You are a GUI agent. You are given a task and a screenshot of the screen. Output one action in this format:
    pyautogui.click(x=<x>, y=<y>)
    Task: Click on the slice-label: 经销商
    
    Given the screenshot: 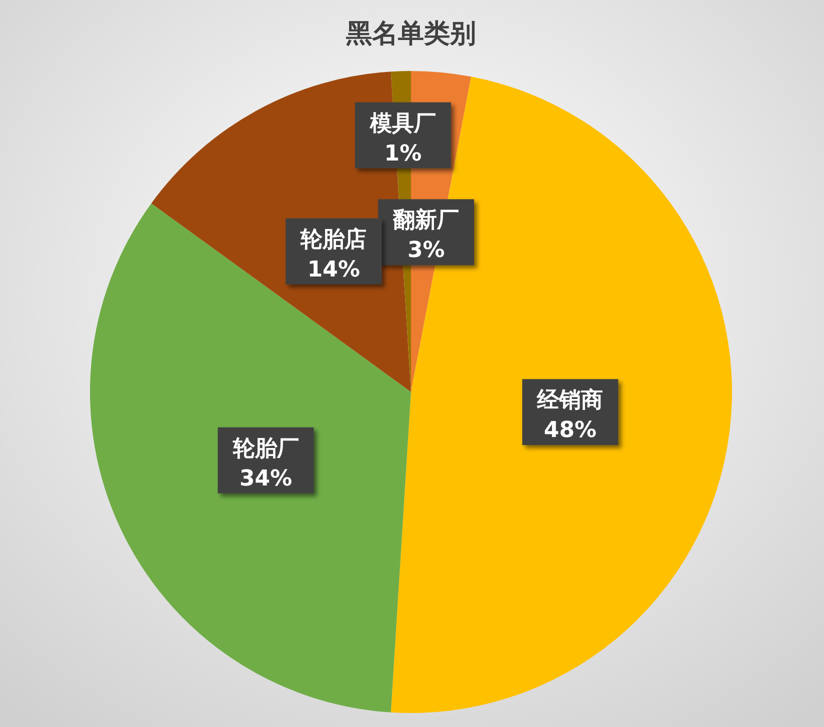 What is the action you would take?
    pyautogui.click(x=570, y=400)
    